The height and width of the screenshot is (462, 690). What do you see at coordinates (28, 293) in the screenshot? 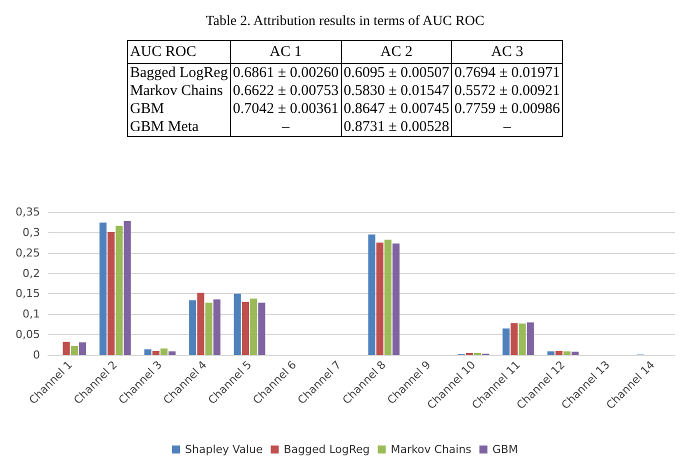
I see `y-tick-label: 0,15` at bounding box center [28, 293].